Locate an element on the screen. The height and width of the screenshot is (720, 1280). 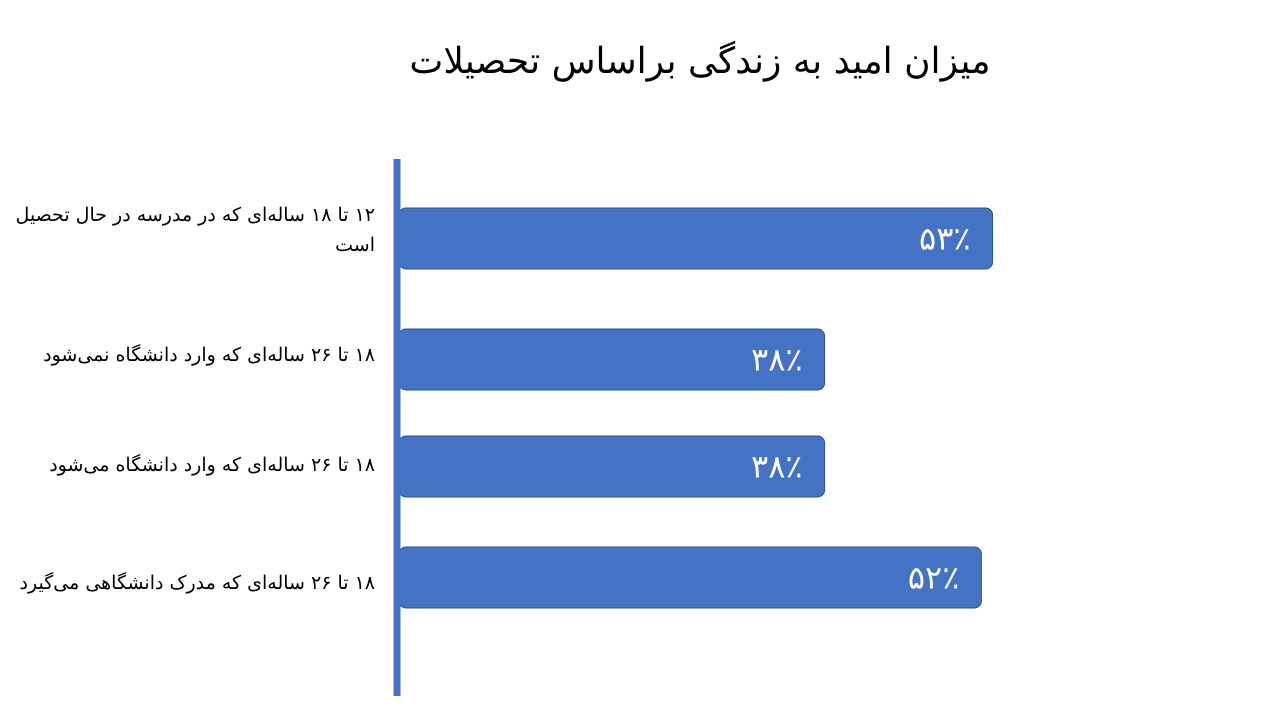
bar-value-label-2: ۳۸٪ is located at coordinates (777, 360).